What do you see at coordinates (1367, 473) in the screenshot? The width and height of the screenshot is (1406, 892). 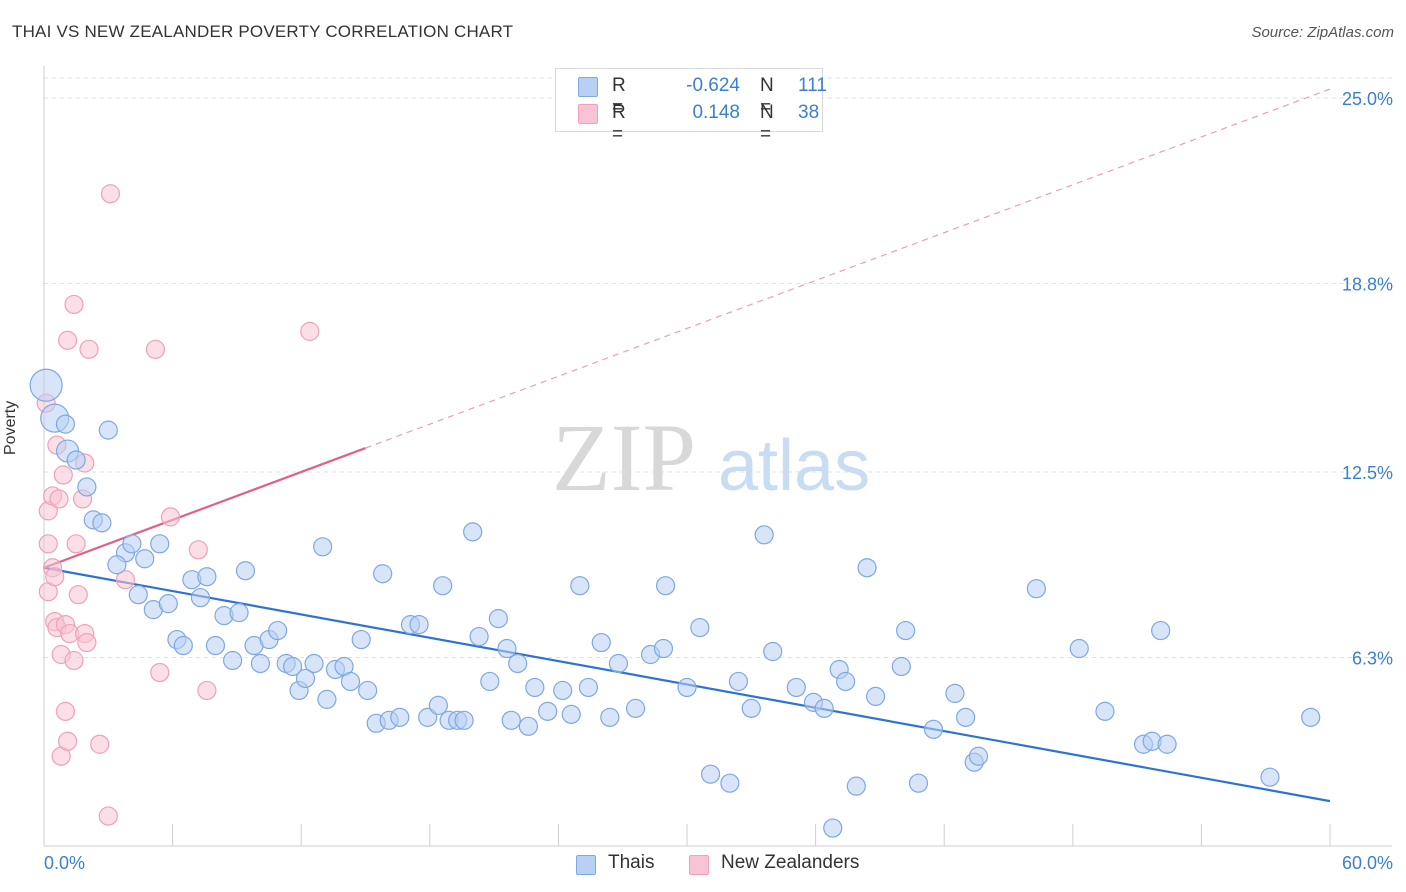 I see `y-tick-label: 12.5%` at bounding box center [1367, 473].